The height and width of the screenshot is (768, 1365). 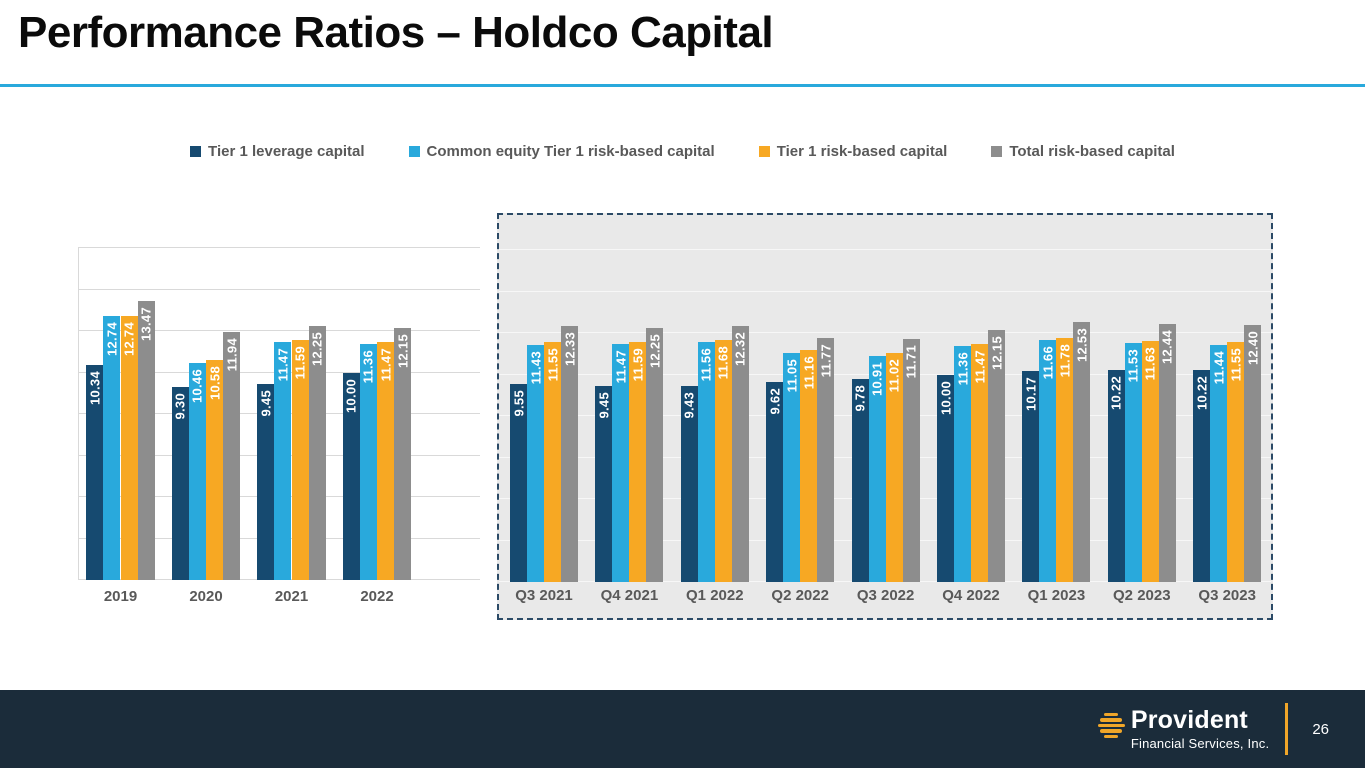 I want to click on legend-item: Common equity Tier 1 risk-based capital, so click(x=561, y=151).